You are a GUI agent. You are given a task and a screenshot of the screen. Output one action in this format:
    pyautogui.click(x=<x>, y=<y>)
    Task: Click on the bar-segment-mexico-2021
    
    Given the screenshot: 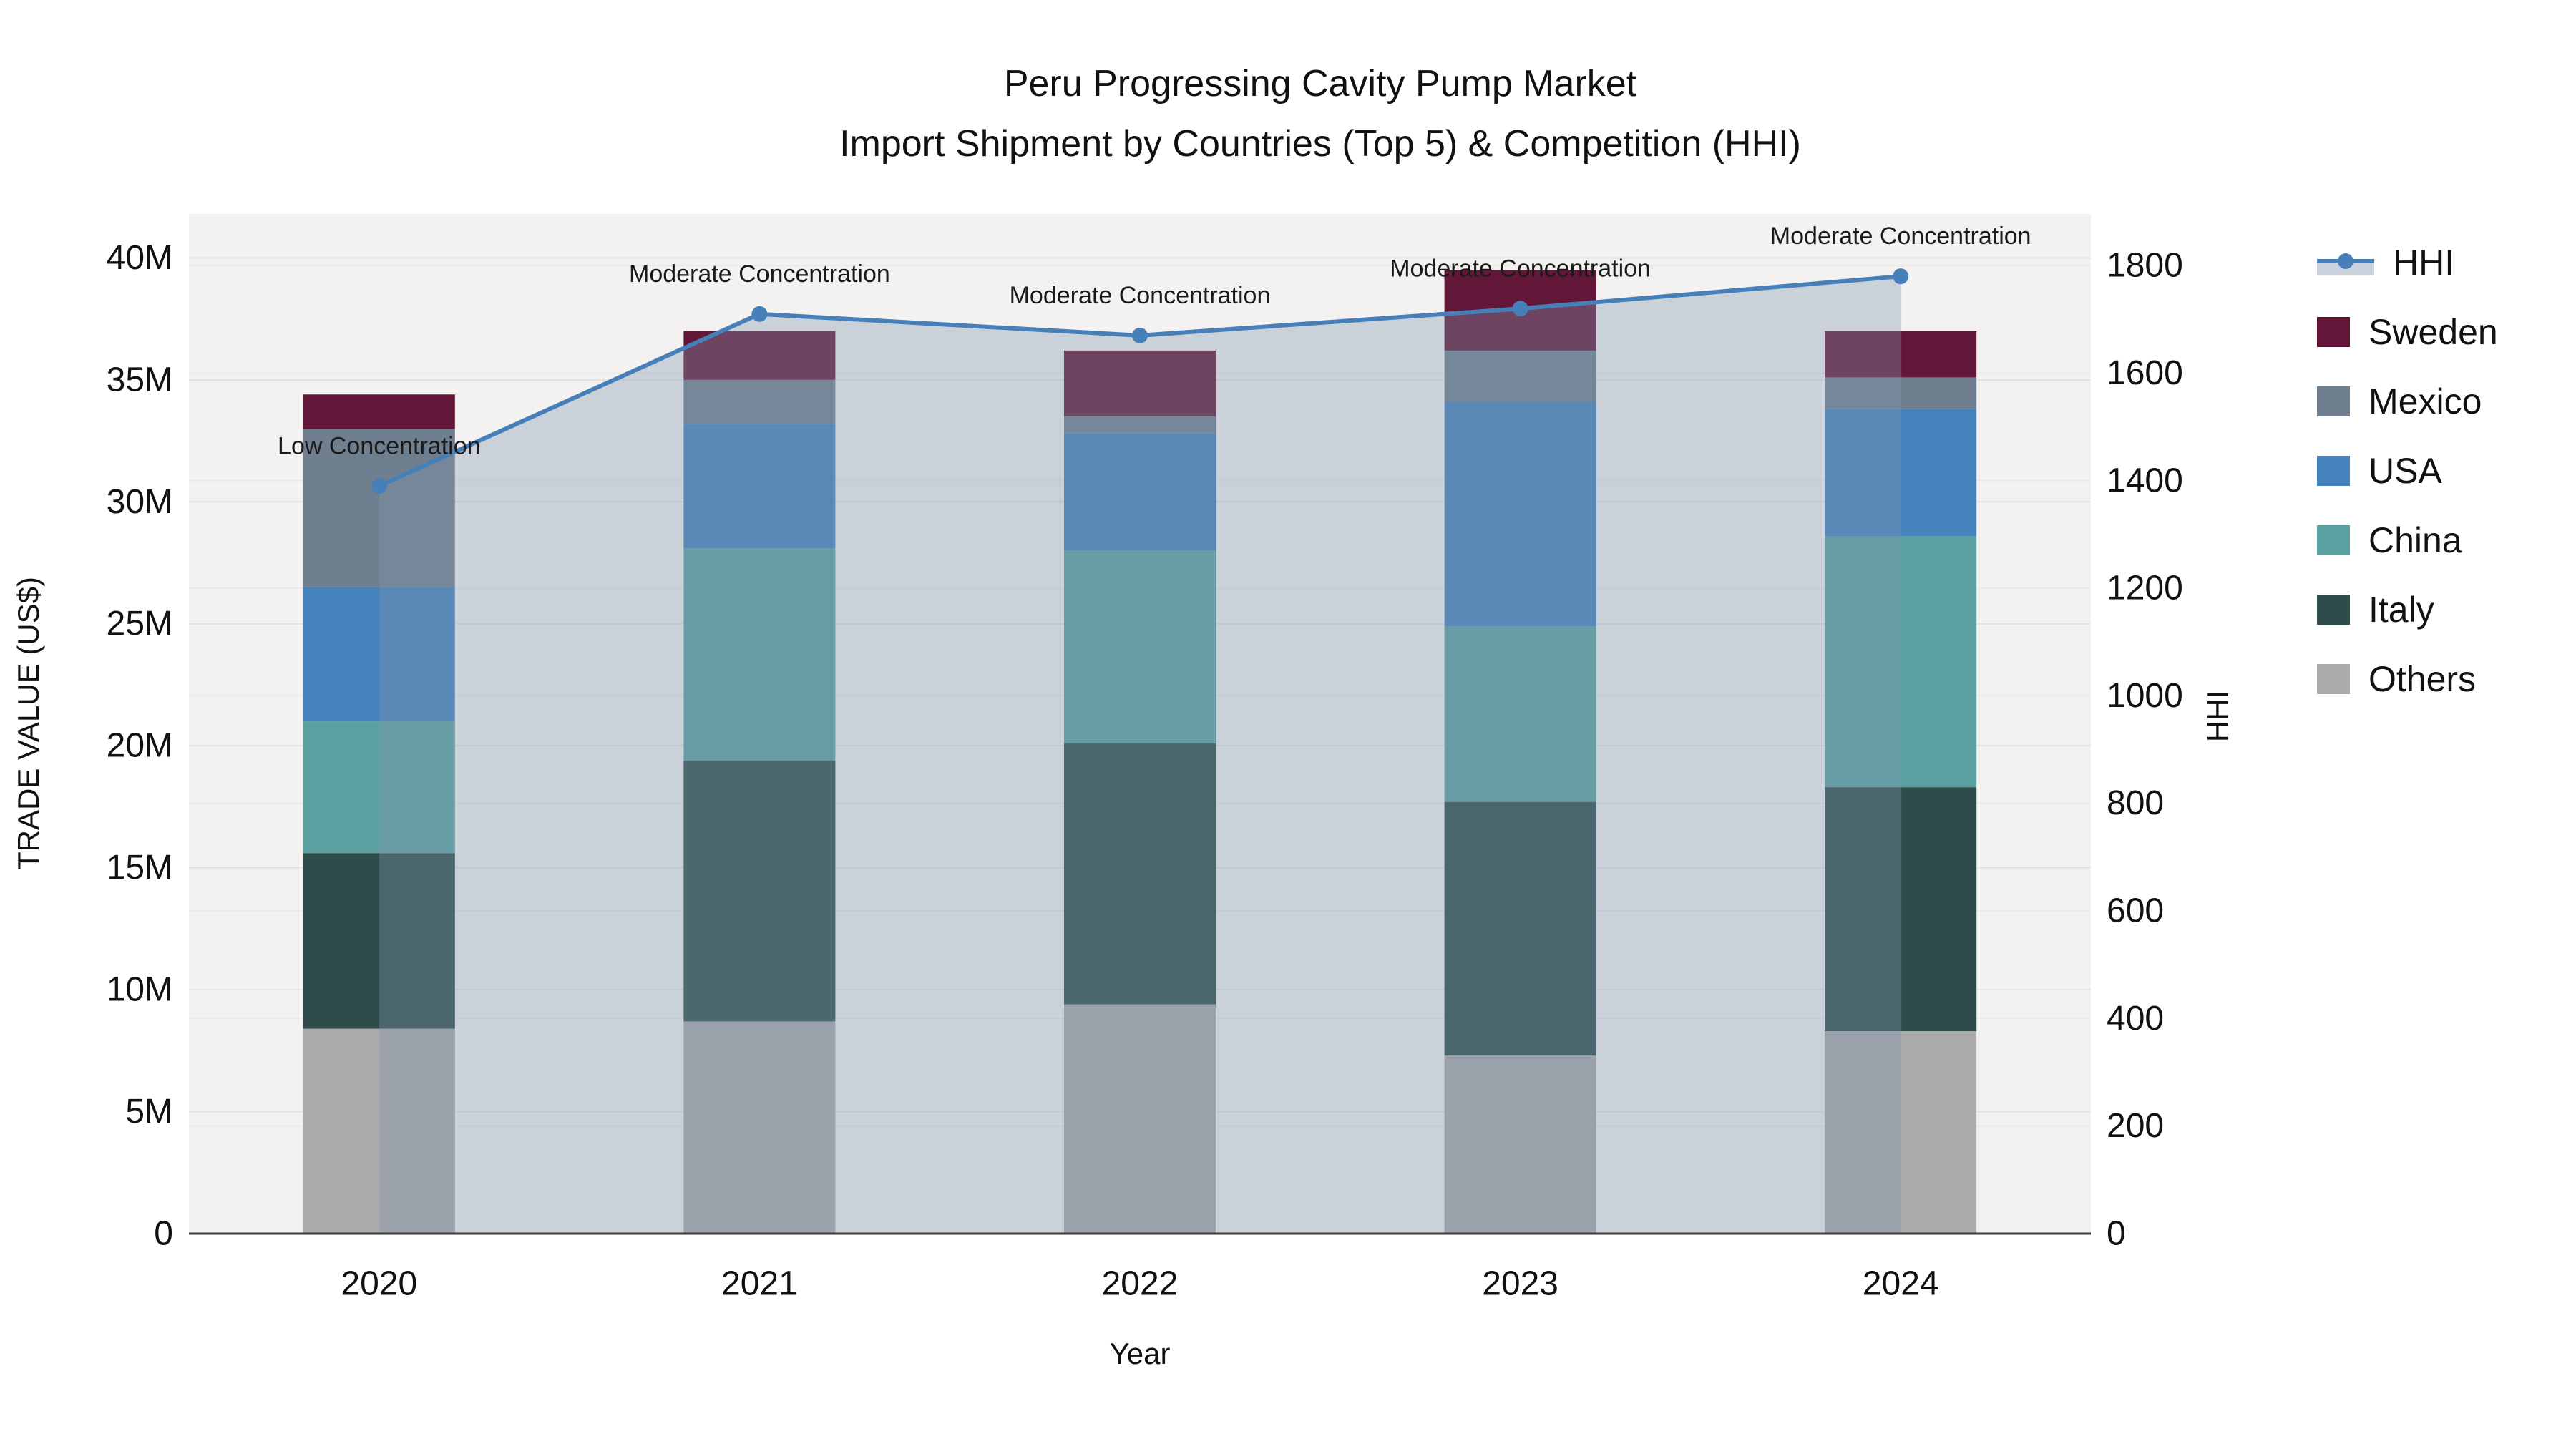 What is the action you would take?
    pyautogui.click(x=759, y=401)
    